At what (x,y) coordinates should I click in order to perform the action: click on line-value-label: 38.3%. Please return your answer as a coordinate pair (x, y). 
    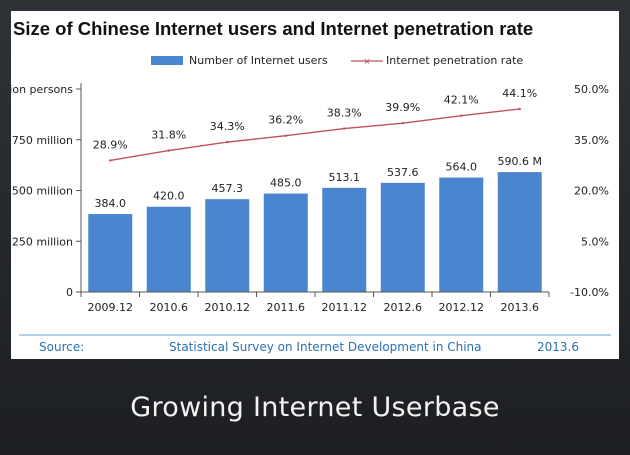
    Looking at the image, I should click on (344, 113).